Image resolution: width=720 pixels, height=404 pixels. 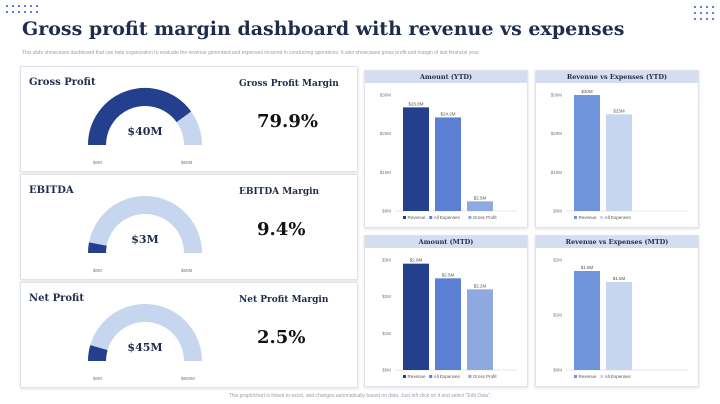 What do you see at coordinates (188, 378) in the screenshot?
I see `gauge-max-label: $500M` at bounding box center [188, 378].